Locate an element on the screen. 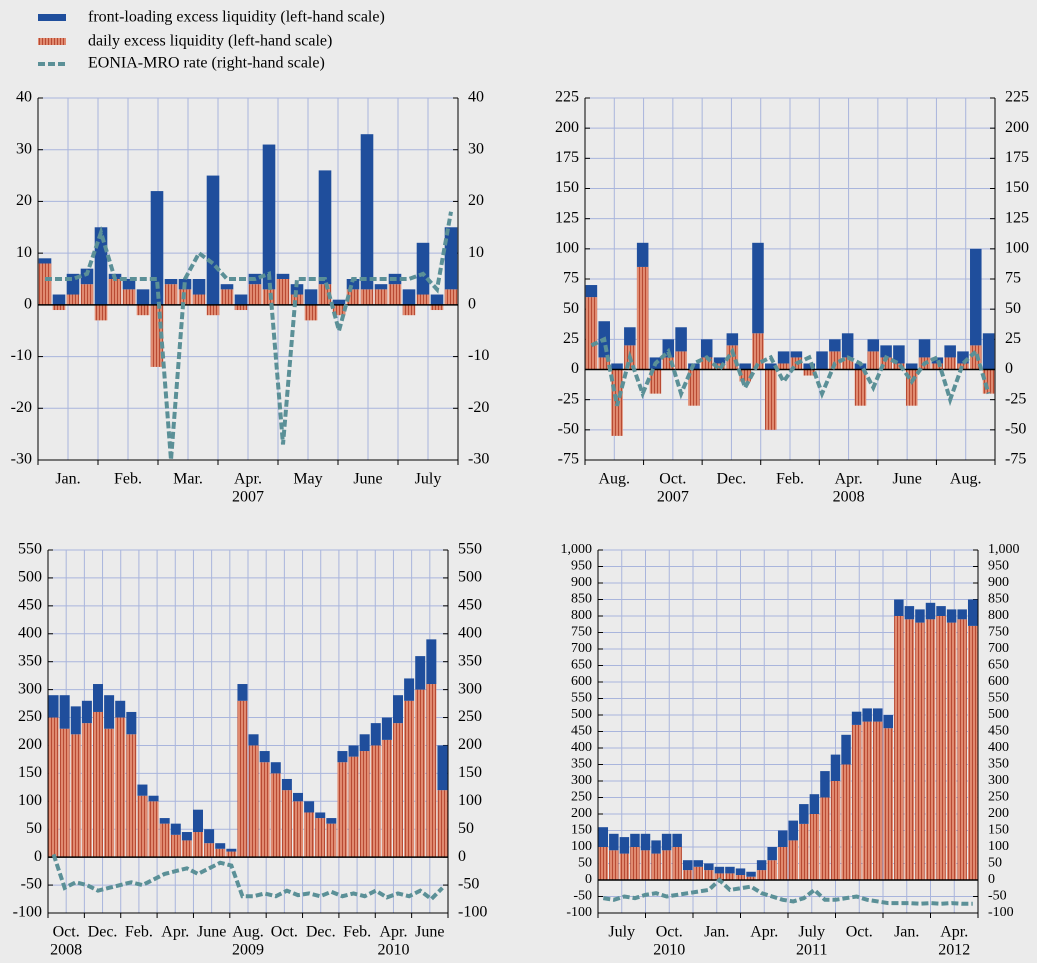  y-tick-label: -100 is located at coordinates (27, 912).